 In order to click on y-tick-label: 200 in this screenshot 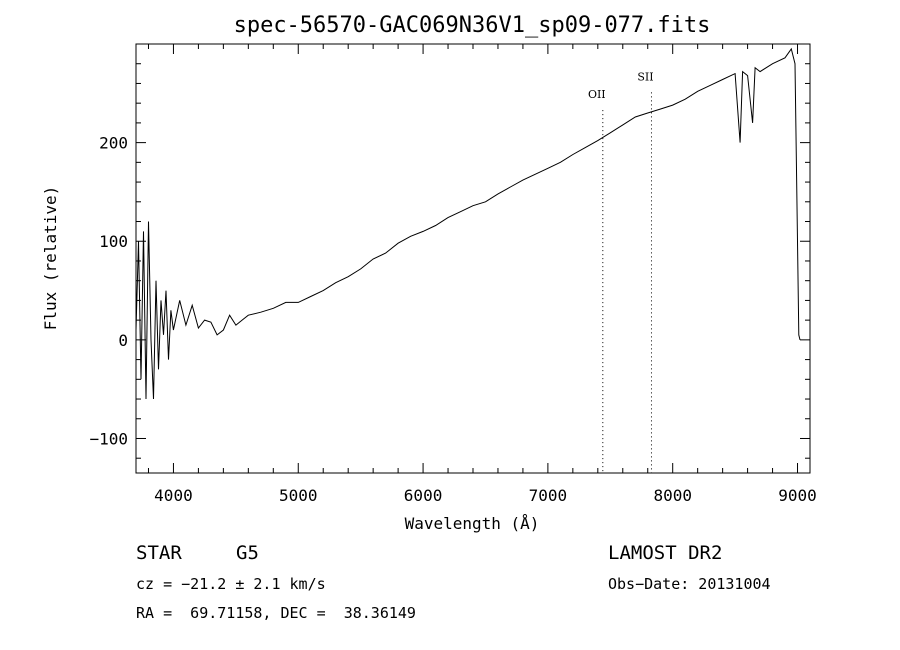, I will do `click(113, 143)`.